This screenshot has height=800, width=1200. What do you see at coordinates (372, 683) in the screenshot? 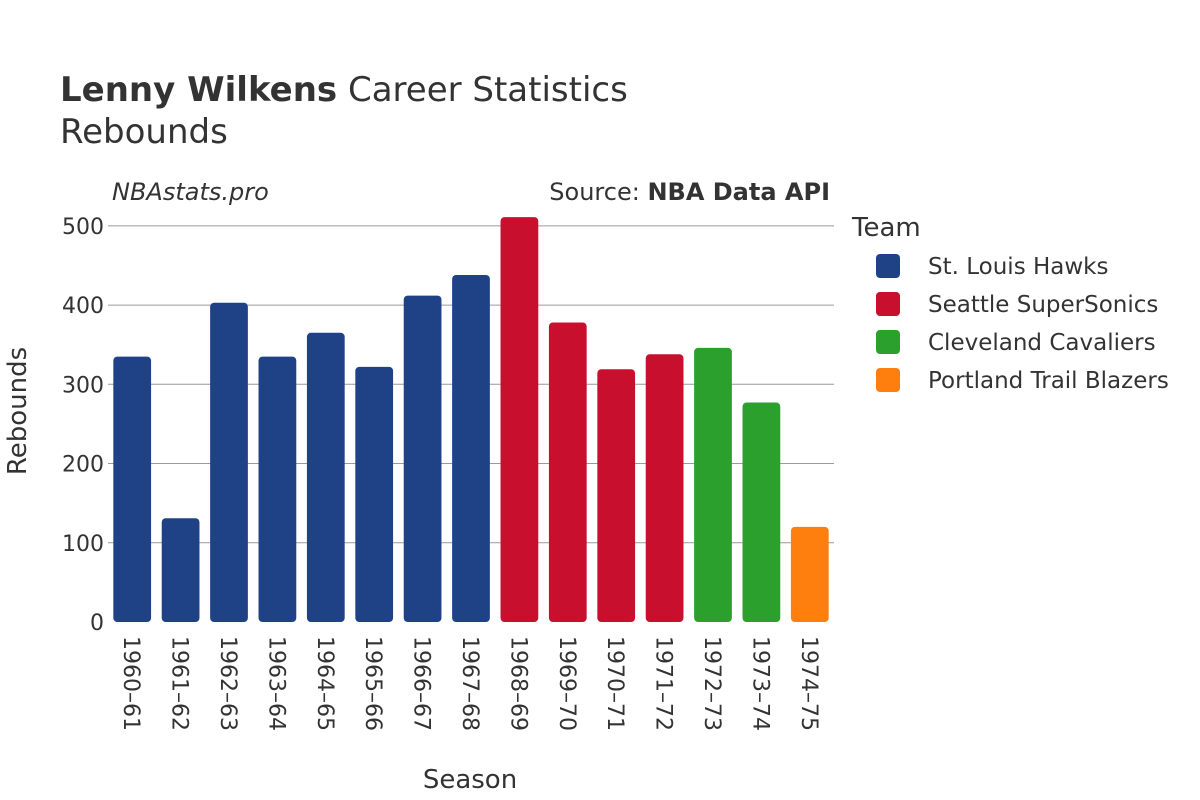
I see `x-tick-label: 1965–66` at bounding box center [372, 683].